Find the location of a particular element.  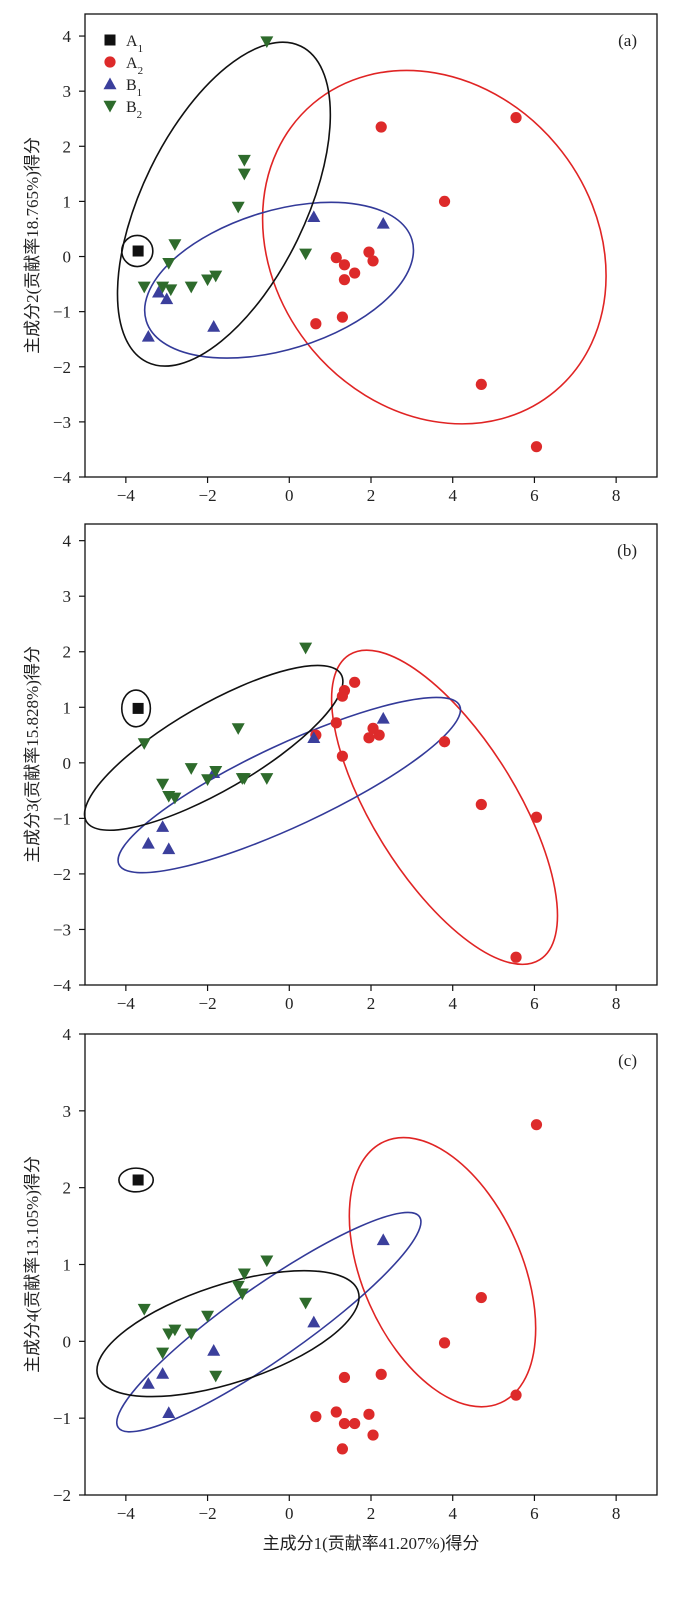

y-axis-label: 主成分4(贡献率13.105%)得分 is located at coordinates (32, 1264).